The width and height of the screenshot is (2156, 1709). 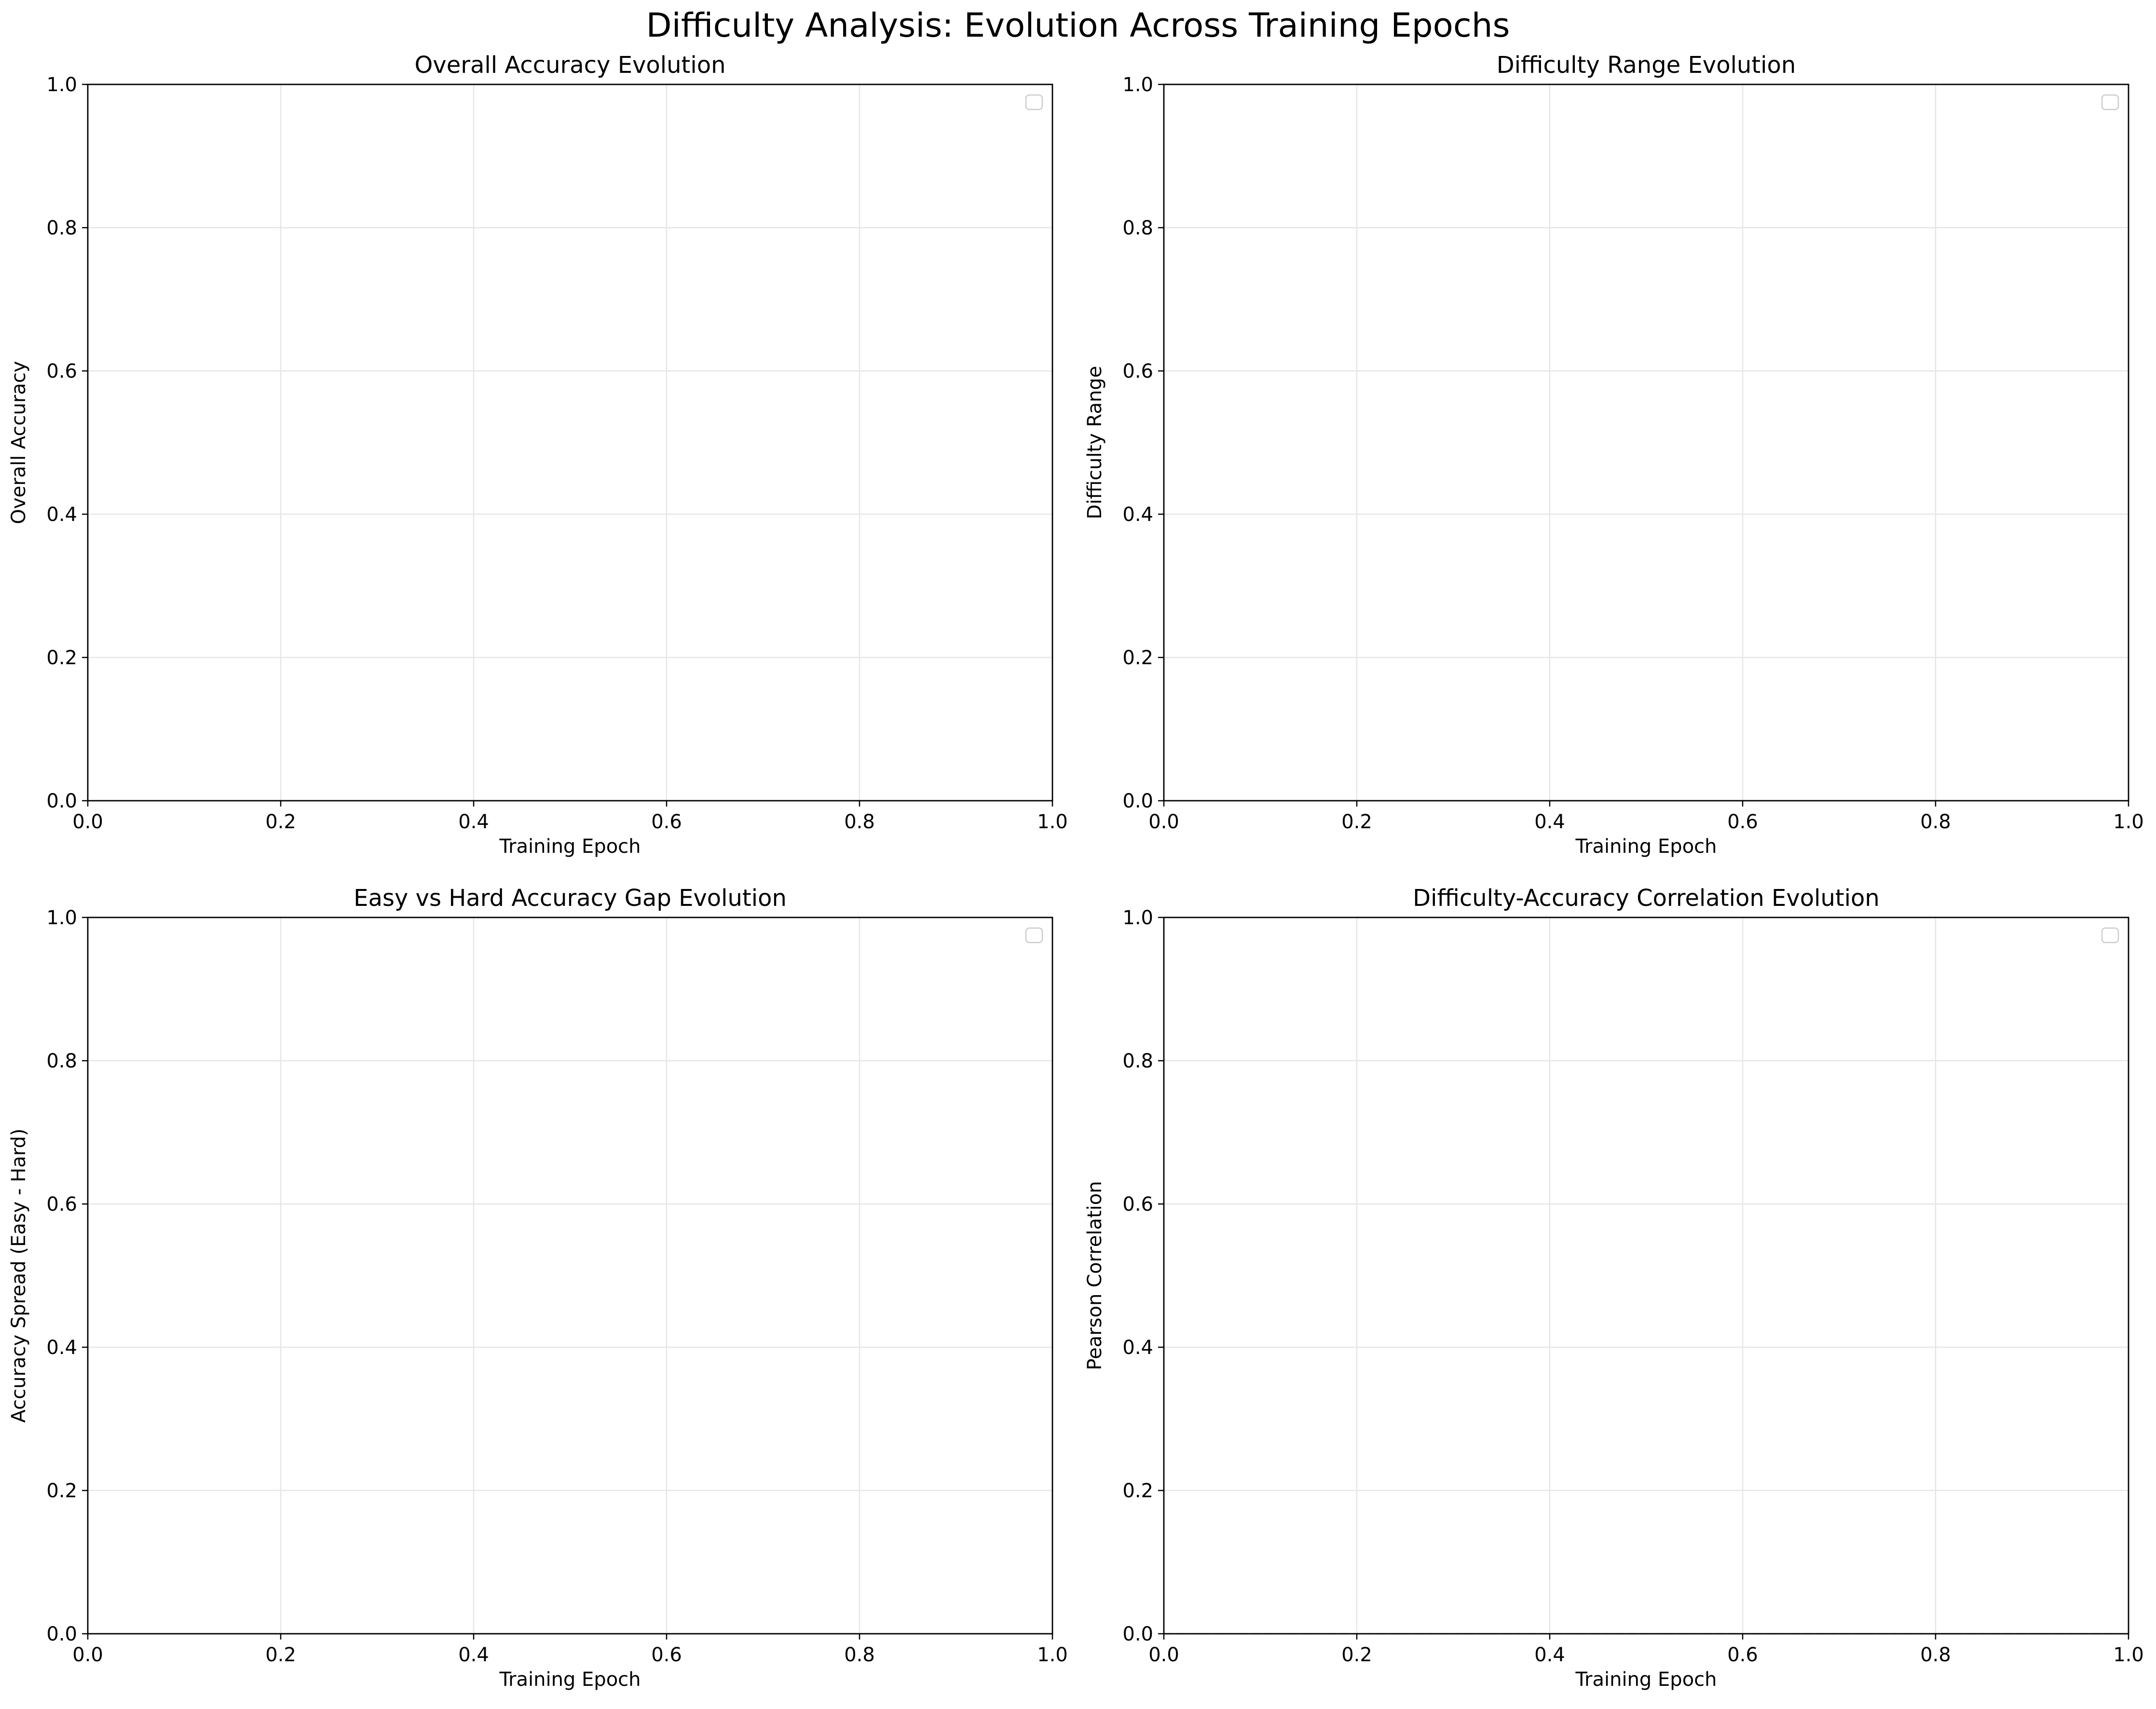 I want to click on y-axis-label: Accuracy Spread (Easy - Hard), so click(x=19, y=1276).